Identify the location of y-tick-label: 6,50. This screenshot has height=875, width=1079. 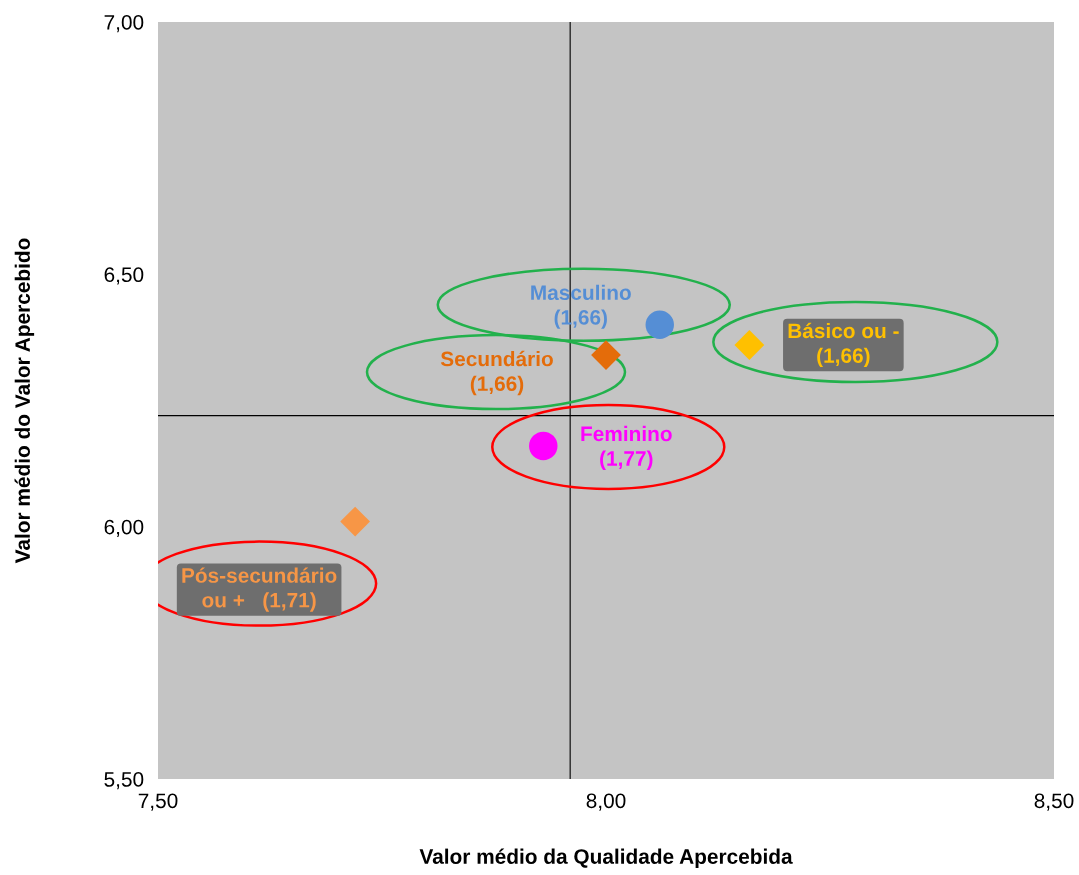
(124, 276).